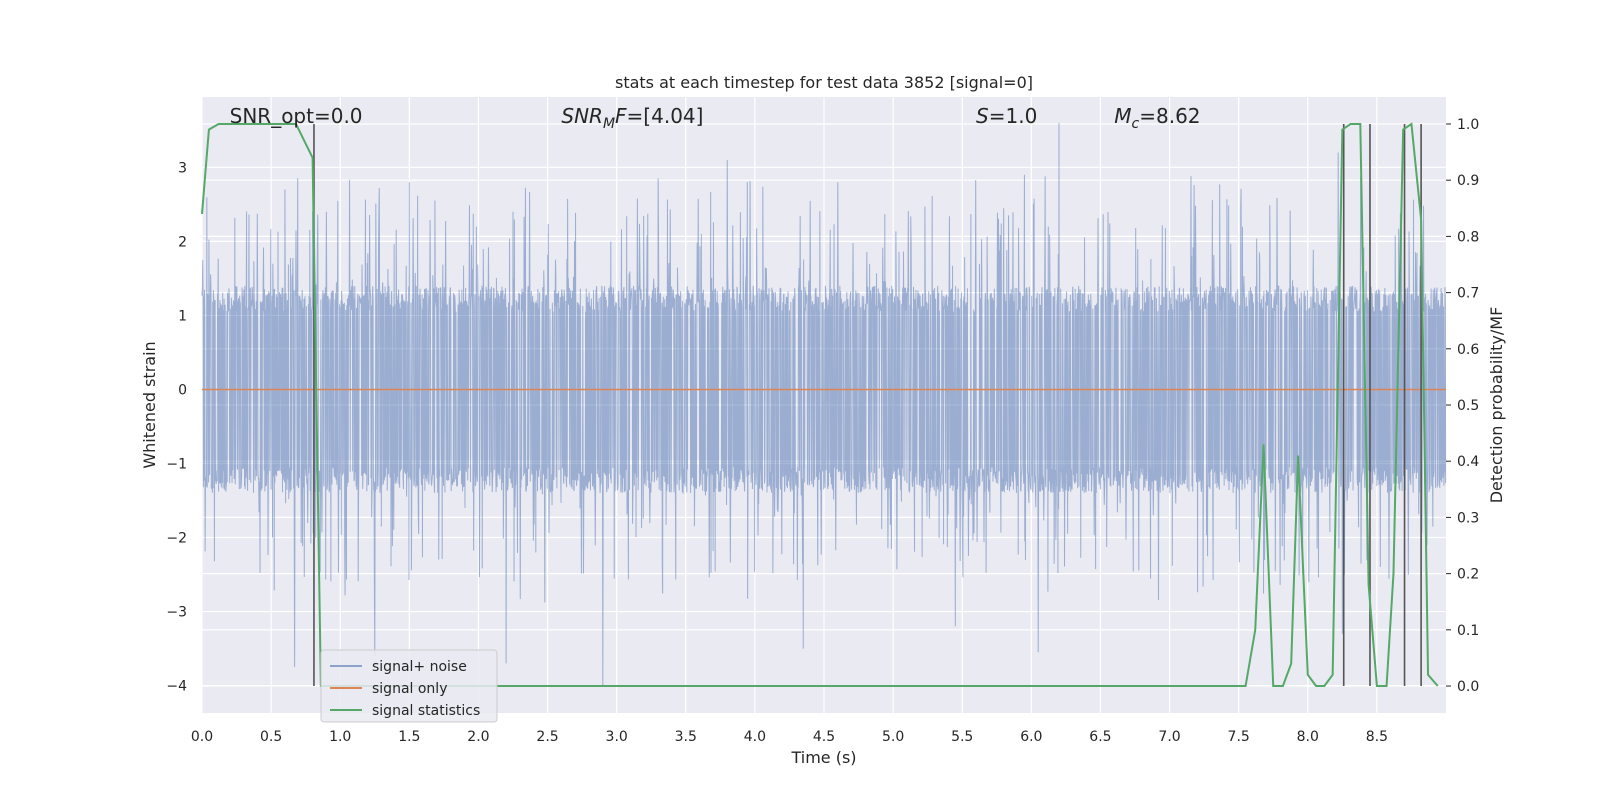 The image size is (1600, 800). What do you see at coordinates (182, 242) in the screenshot?
I see `y-tick-label: 2` at bounding box center [182, 242].